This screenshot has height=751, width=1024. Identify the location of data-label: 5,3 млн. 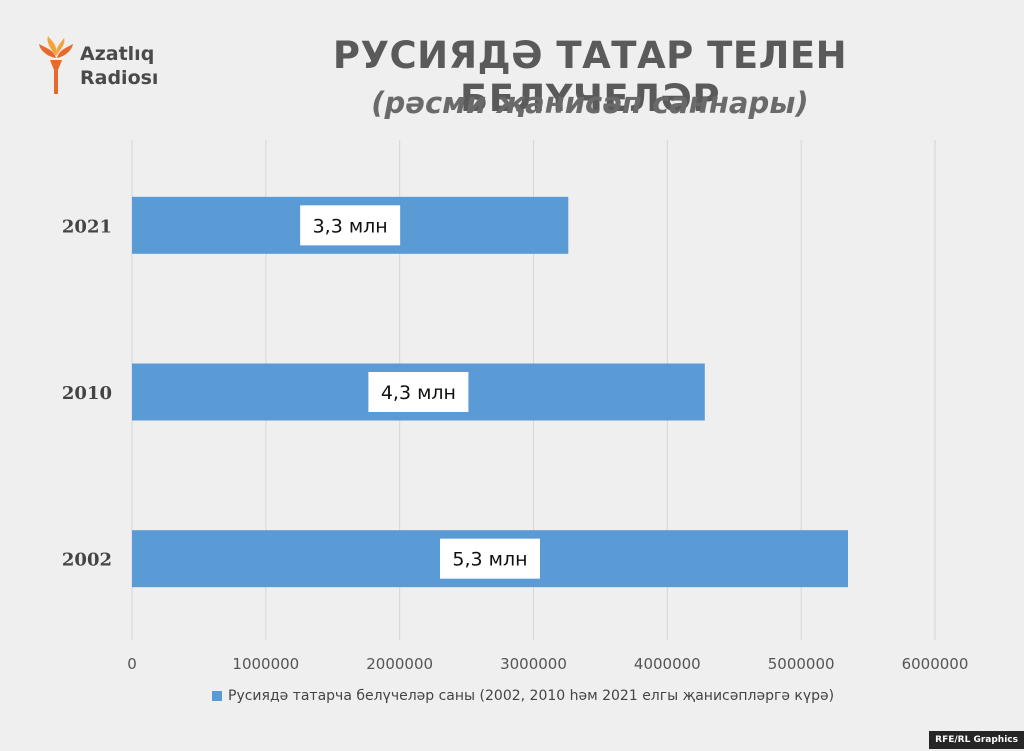
(489, 560).